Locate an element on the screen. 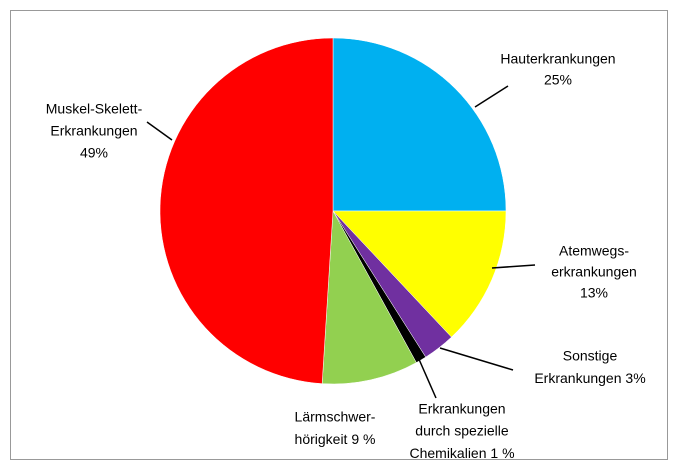 The height and width of the screenshot is (475, 678). slice-label: erkrankungen is located at coordinates (594, 272).